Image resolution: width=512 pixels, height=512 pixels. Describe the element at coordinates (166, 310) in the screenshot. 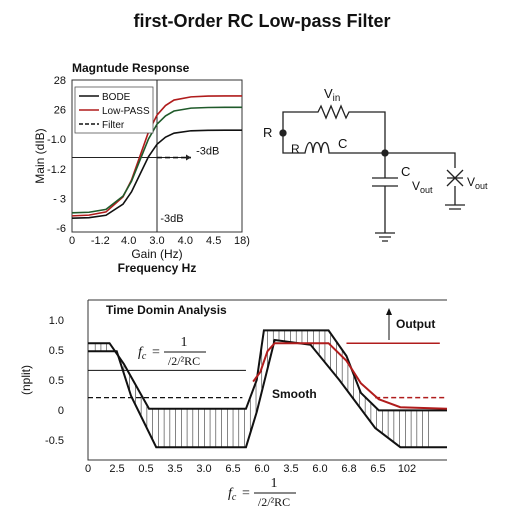

I see `chart-title: Time Domin Analysis` at that location.